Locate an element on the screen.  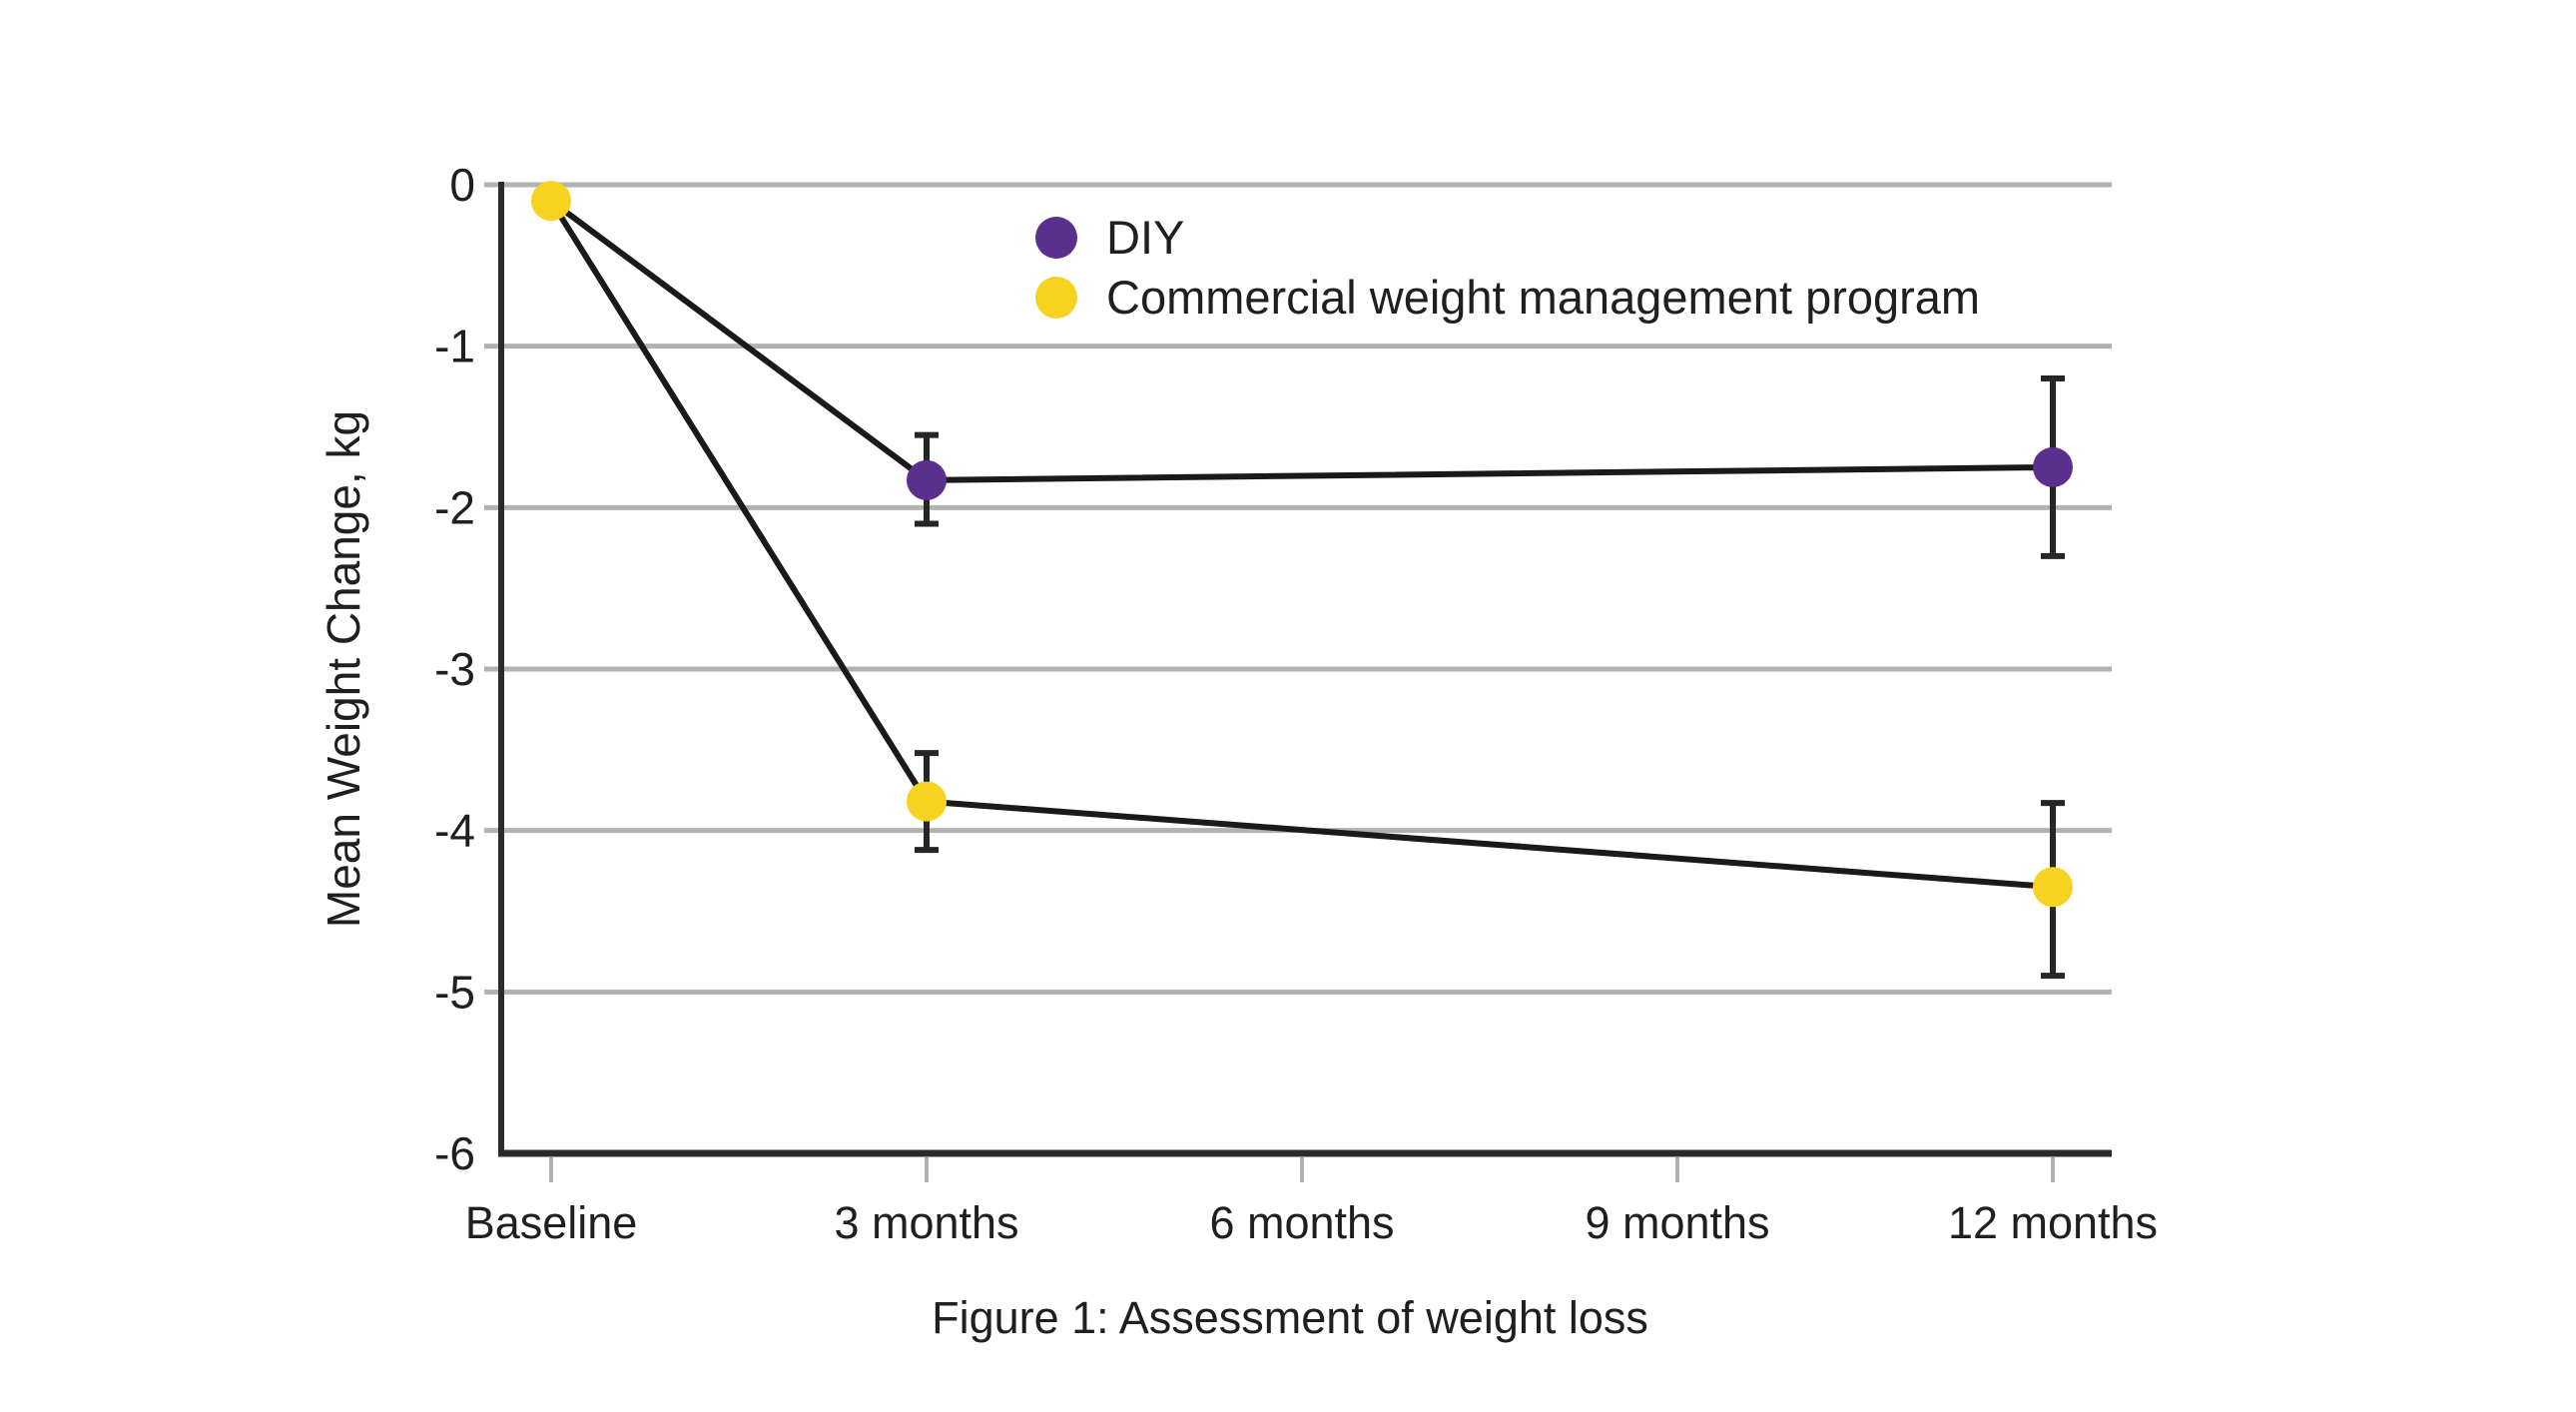
legend-dot-commercial-weight-management-program is located at coordinates (1056, 298).